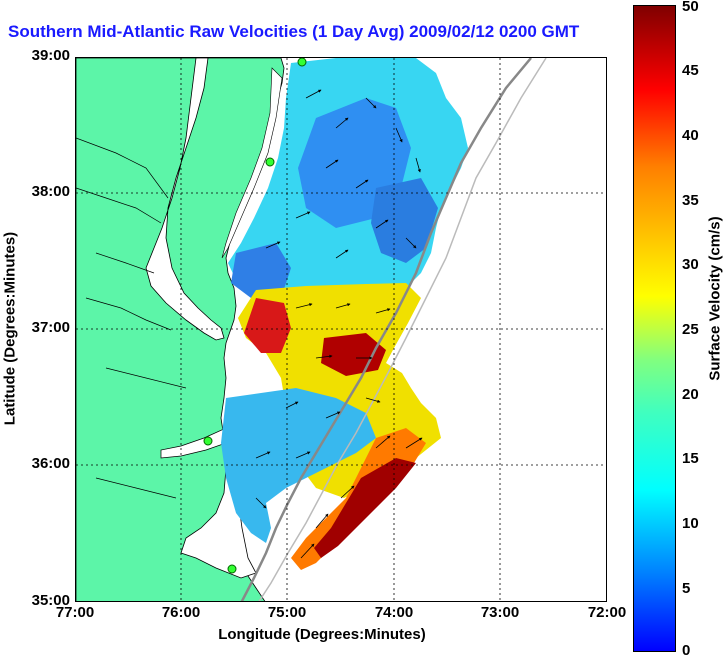 This screenshot has width=724, height=659. I want to click on colorbar-tick: 40, so click(690, 135).